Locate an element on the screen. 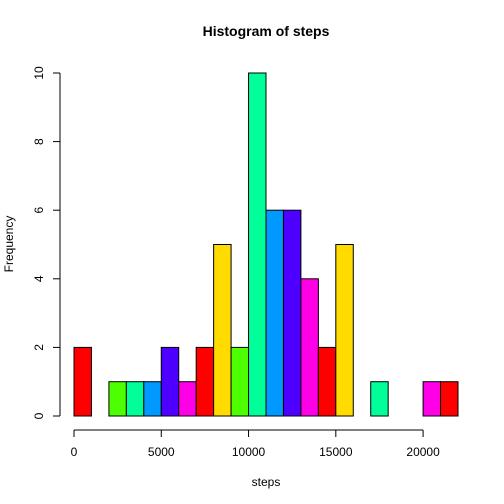 The height and width of the screenshot is (504, 504). y-axis: 0 2 4 6 8 10 is located at coordinates (46, 242).